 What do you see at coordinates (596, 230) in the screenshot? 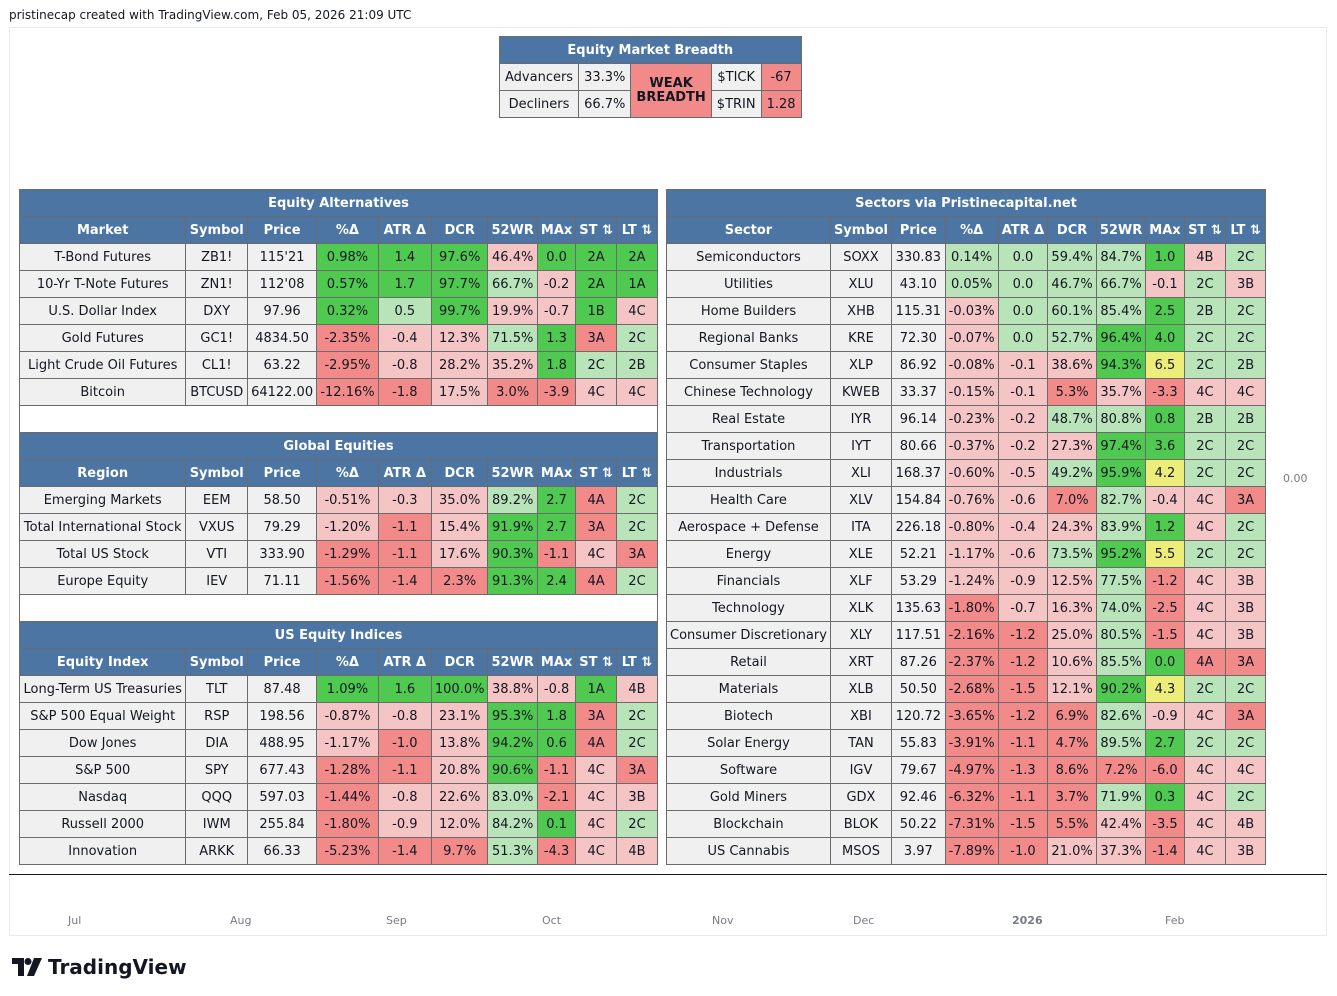
I see `alternatives-header-cell: ST ⇅` at bounding box center [596, 230].